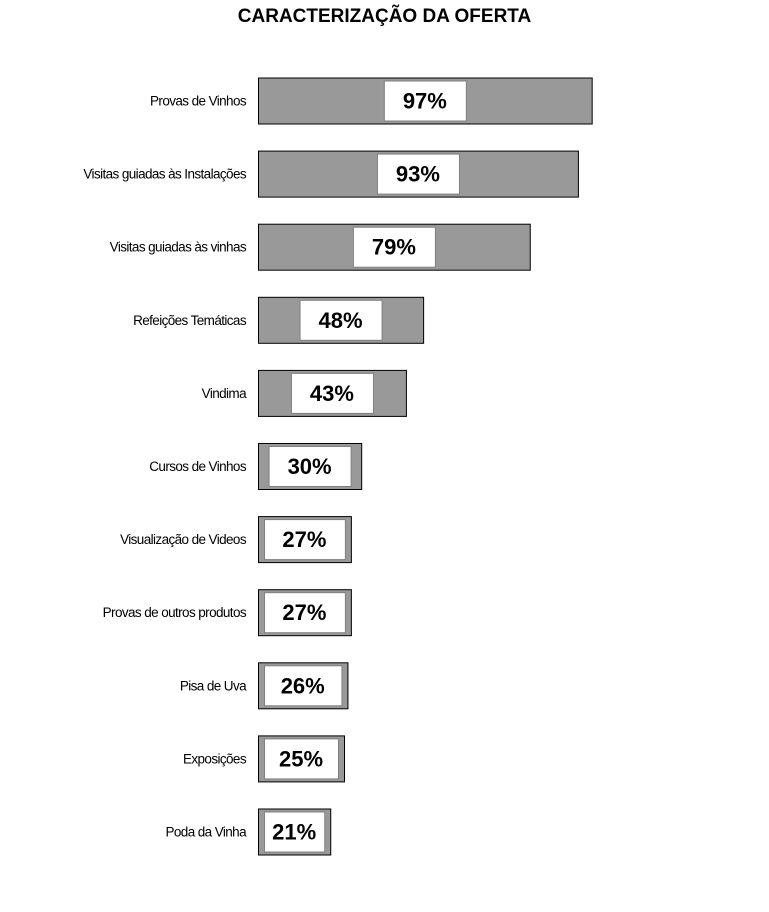  I want to click on data-label: 43%, so click(332, 393).